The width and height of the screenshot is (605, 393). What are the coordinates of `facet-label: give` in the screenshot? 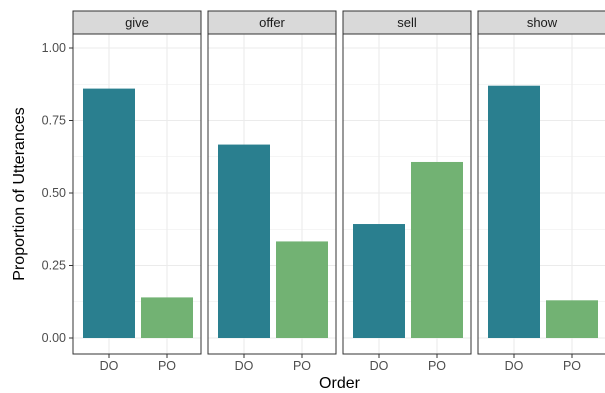 It's located at (137, 22).